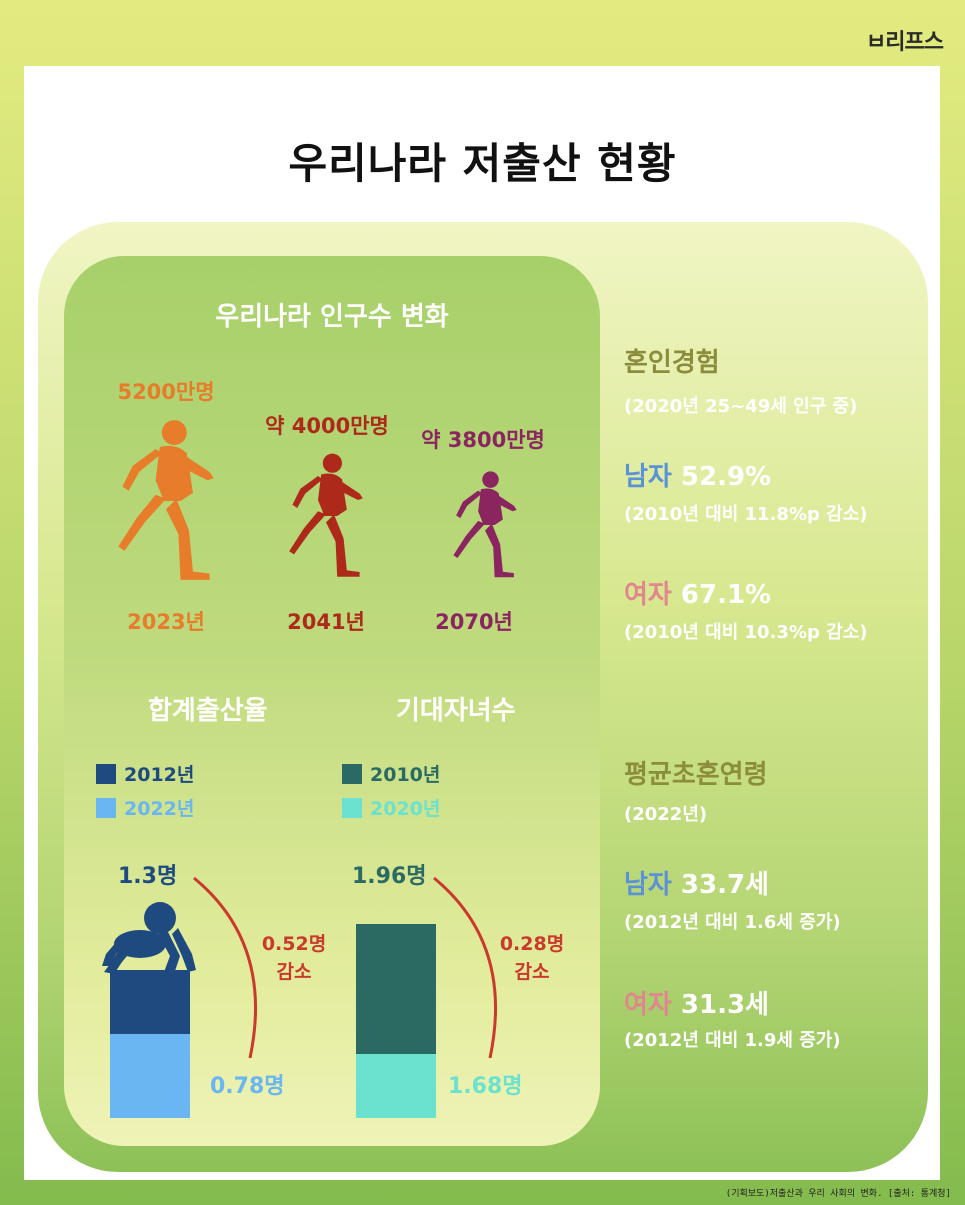  I want to click on first-marriage-male-value: 33.7세, so click(724, 885).